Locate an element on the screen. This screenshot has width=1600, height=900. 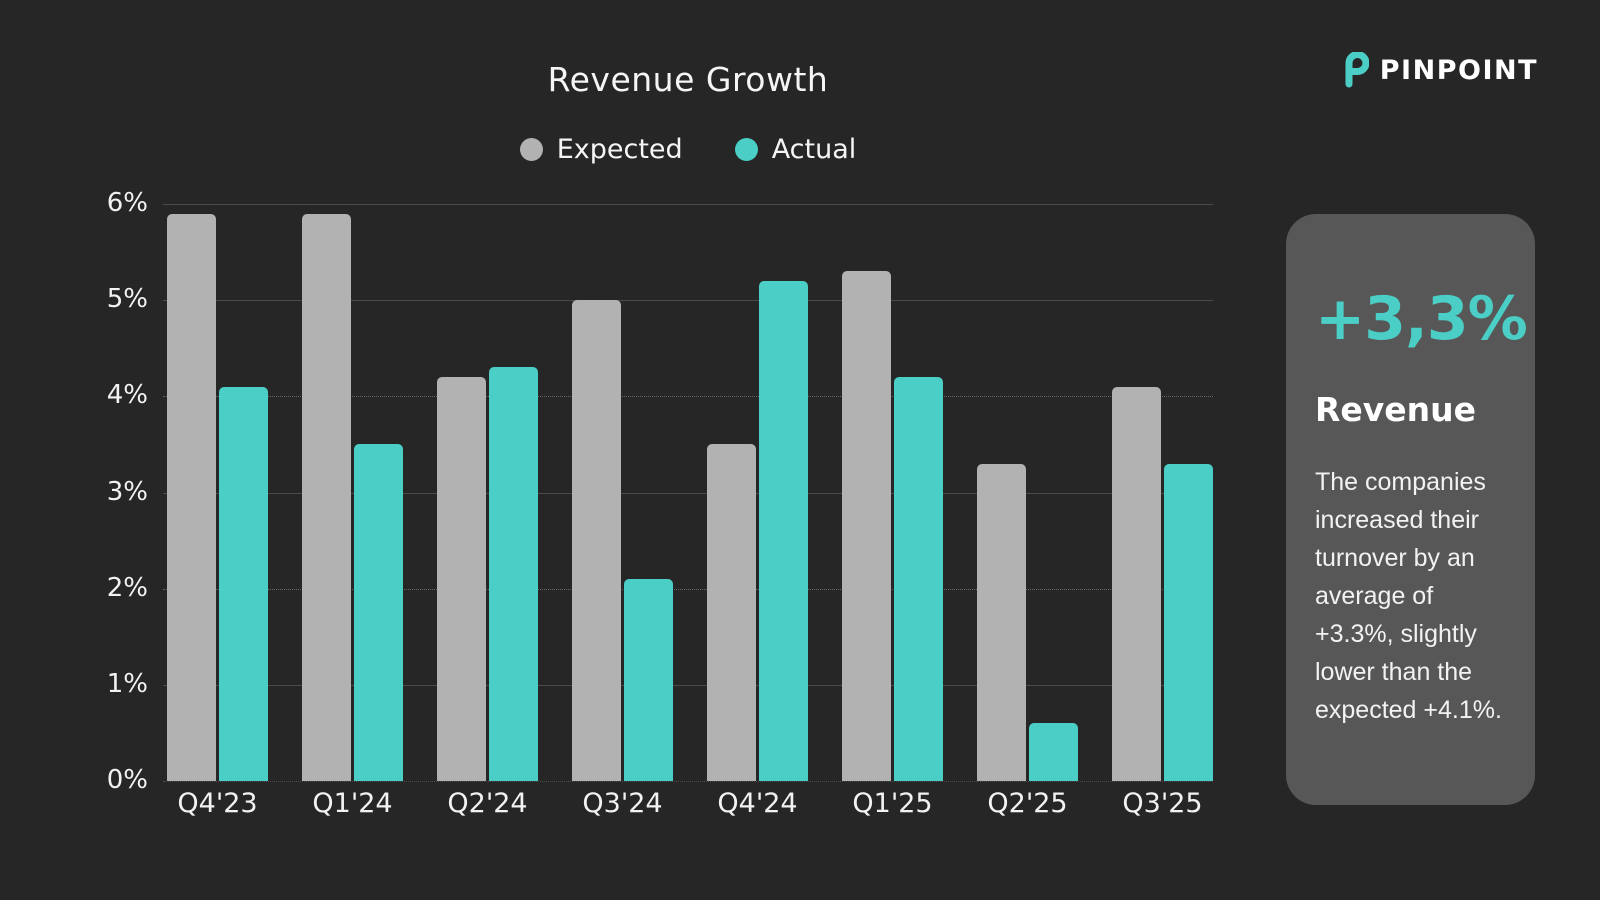
bar-group-q225 is located at coordinates (1027, 492).